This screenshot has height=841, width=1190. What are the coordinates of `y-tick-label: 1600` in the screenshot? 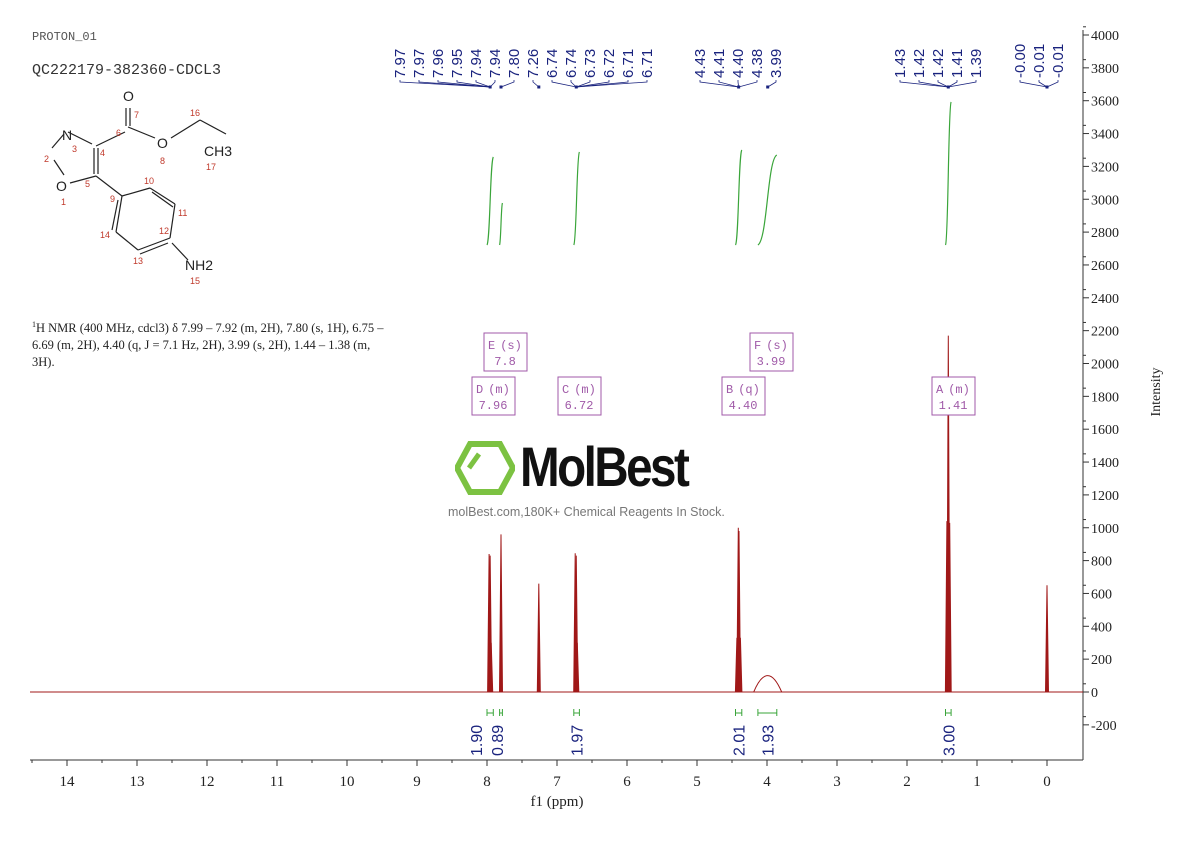 It's located at (1105, 430).